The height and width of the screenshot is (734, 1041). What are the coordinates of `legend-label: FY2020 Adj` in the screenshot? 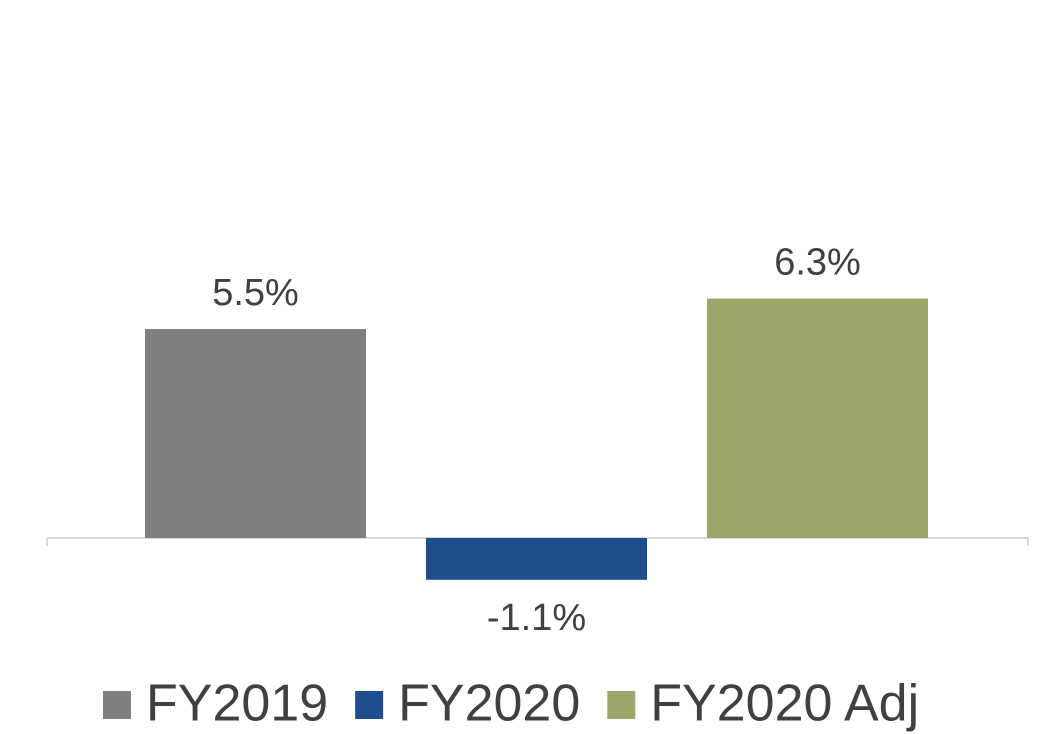 It's located at (784, 704).